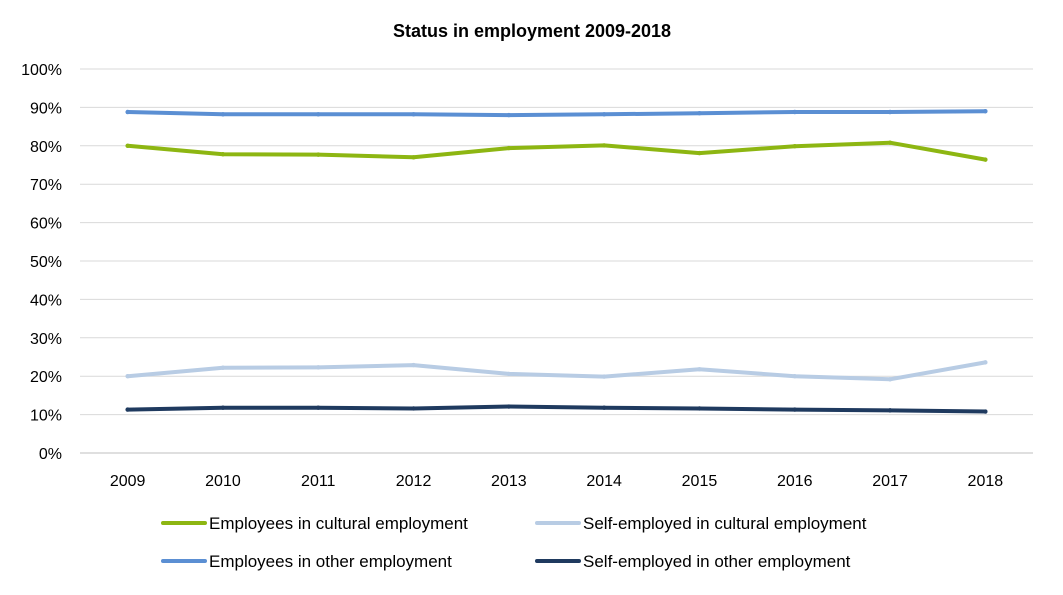  Describe the element at coordinates (46, 377) in the screenshot. I see `y-tick-label: 20%` at that location.